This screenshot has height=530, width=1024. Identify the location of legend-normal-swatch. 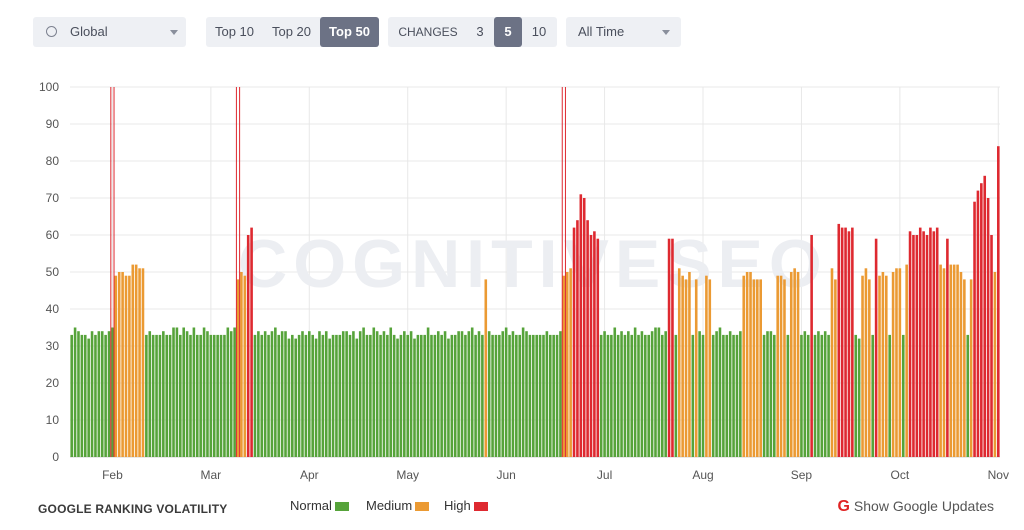
(341, 507).